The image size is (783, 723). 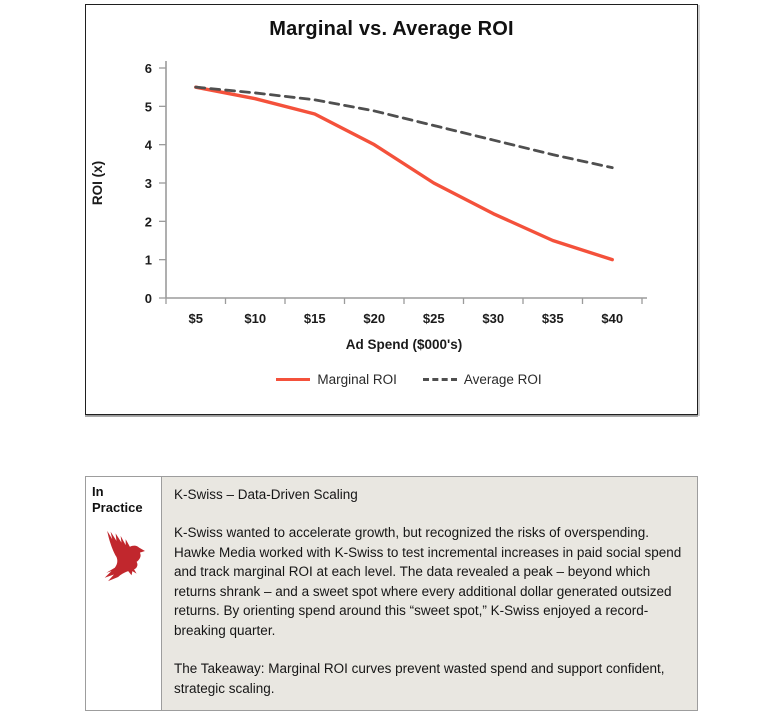 What do you see at coordinates (404, 344) in the screenshot?
I see `x-axis-title: Ad Spend ($000's)` at bounding box center [404, 344].